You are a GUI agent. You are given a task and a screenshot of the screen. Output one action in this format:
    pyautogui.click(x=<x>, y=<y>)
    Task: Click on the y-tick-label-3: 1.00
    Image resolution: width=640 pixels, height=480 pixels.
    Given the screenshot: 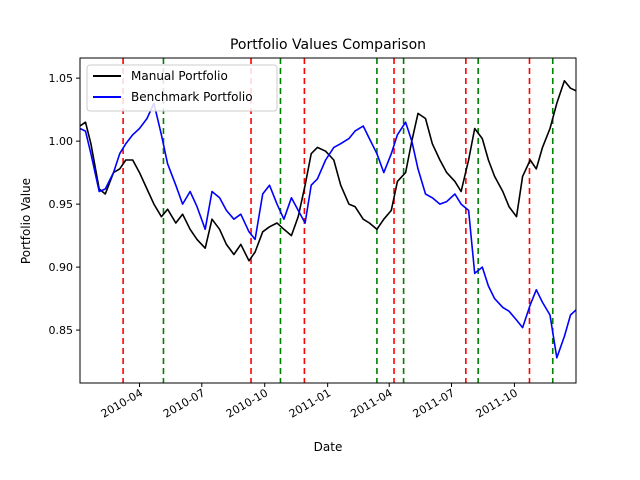 What is the action you would take?
    pyautogui.click(x=61, y=141)
    